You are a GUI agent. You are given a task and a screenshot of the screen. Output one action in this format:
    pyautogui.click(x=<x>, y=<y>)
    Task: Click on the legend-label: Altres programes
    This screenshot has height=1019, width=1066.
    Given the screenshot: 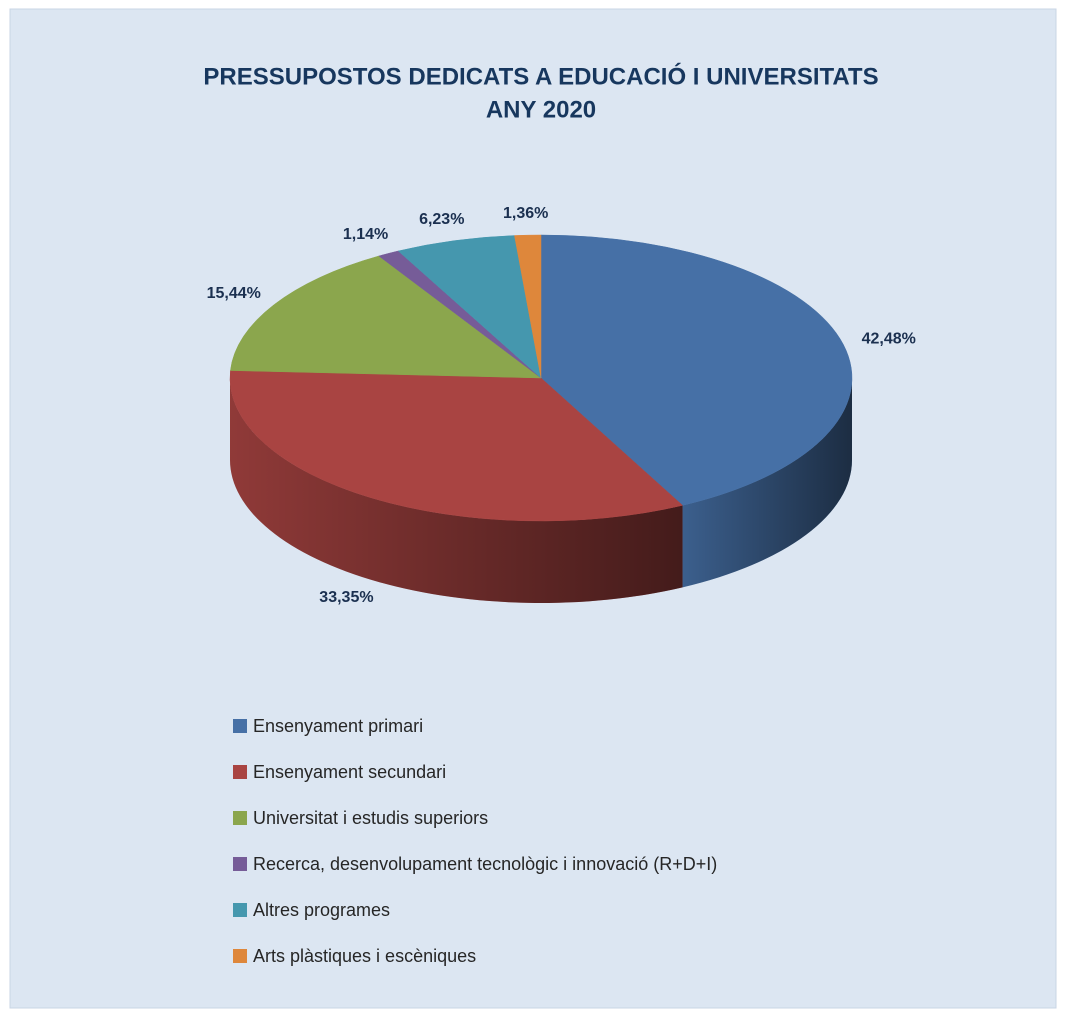 What is the action you would take?
    pyautogui.click(x=321, y=910)
    